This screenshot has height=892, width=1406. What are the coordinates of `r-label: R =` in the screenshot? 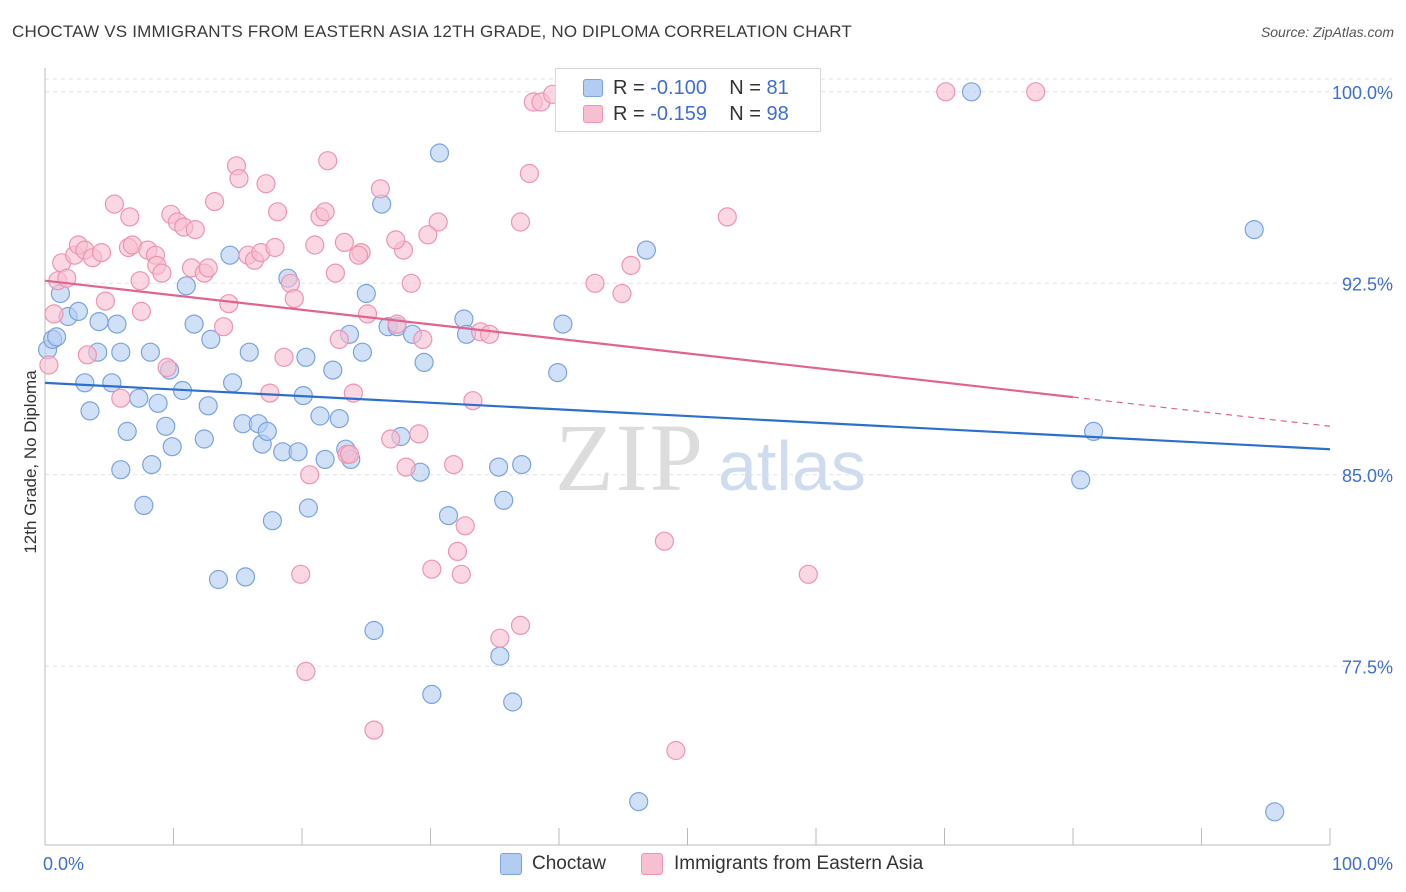 It's located at (629, 88).